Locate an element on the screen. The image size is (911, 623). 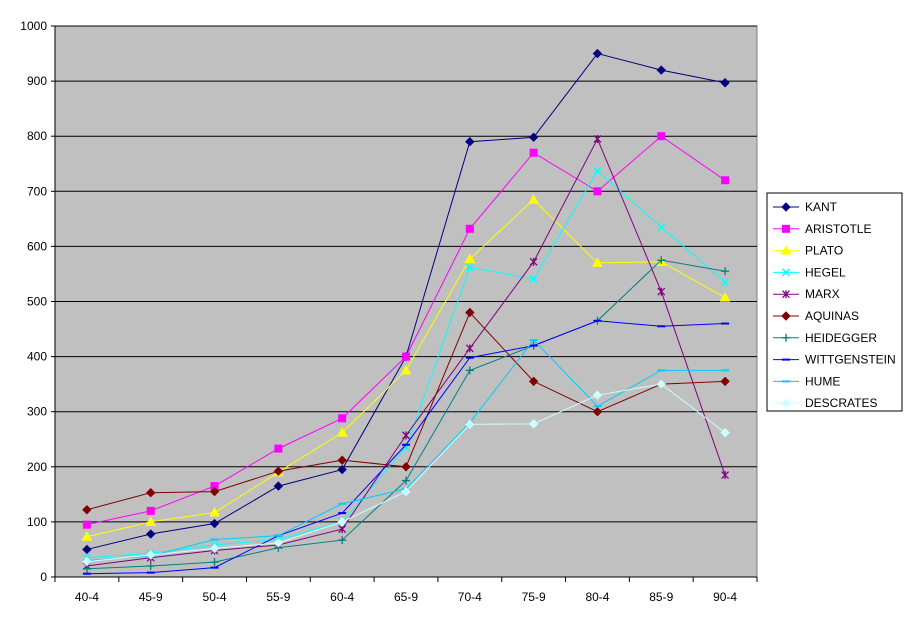
x-tick-label: 40-4 is located at coordinates (87, 597).